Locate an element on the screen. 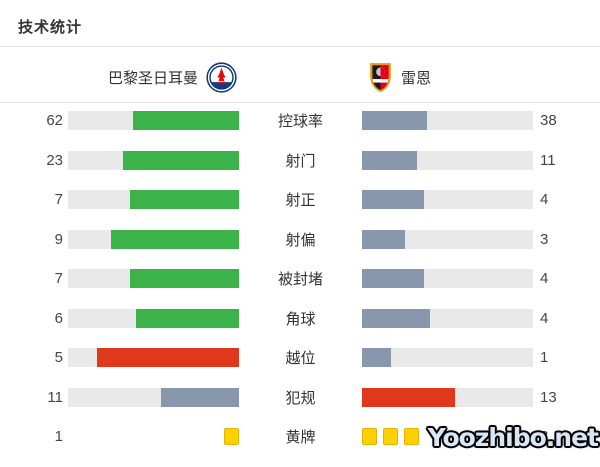  stat-label: 射偏 is located at coordinates (300, 240).